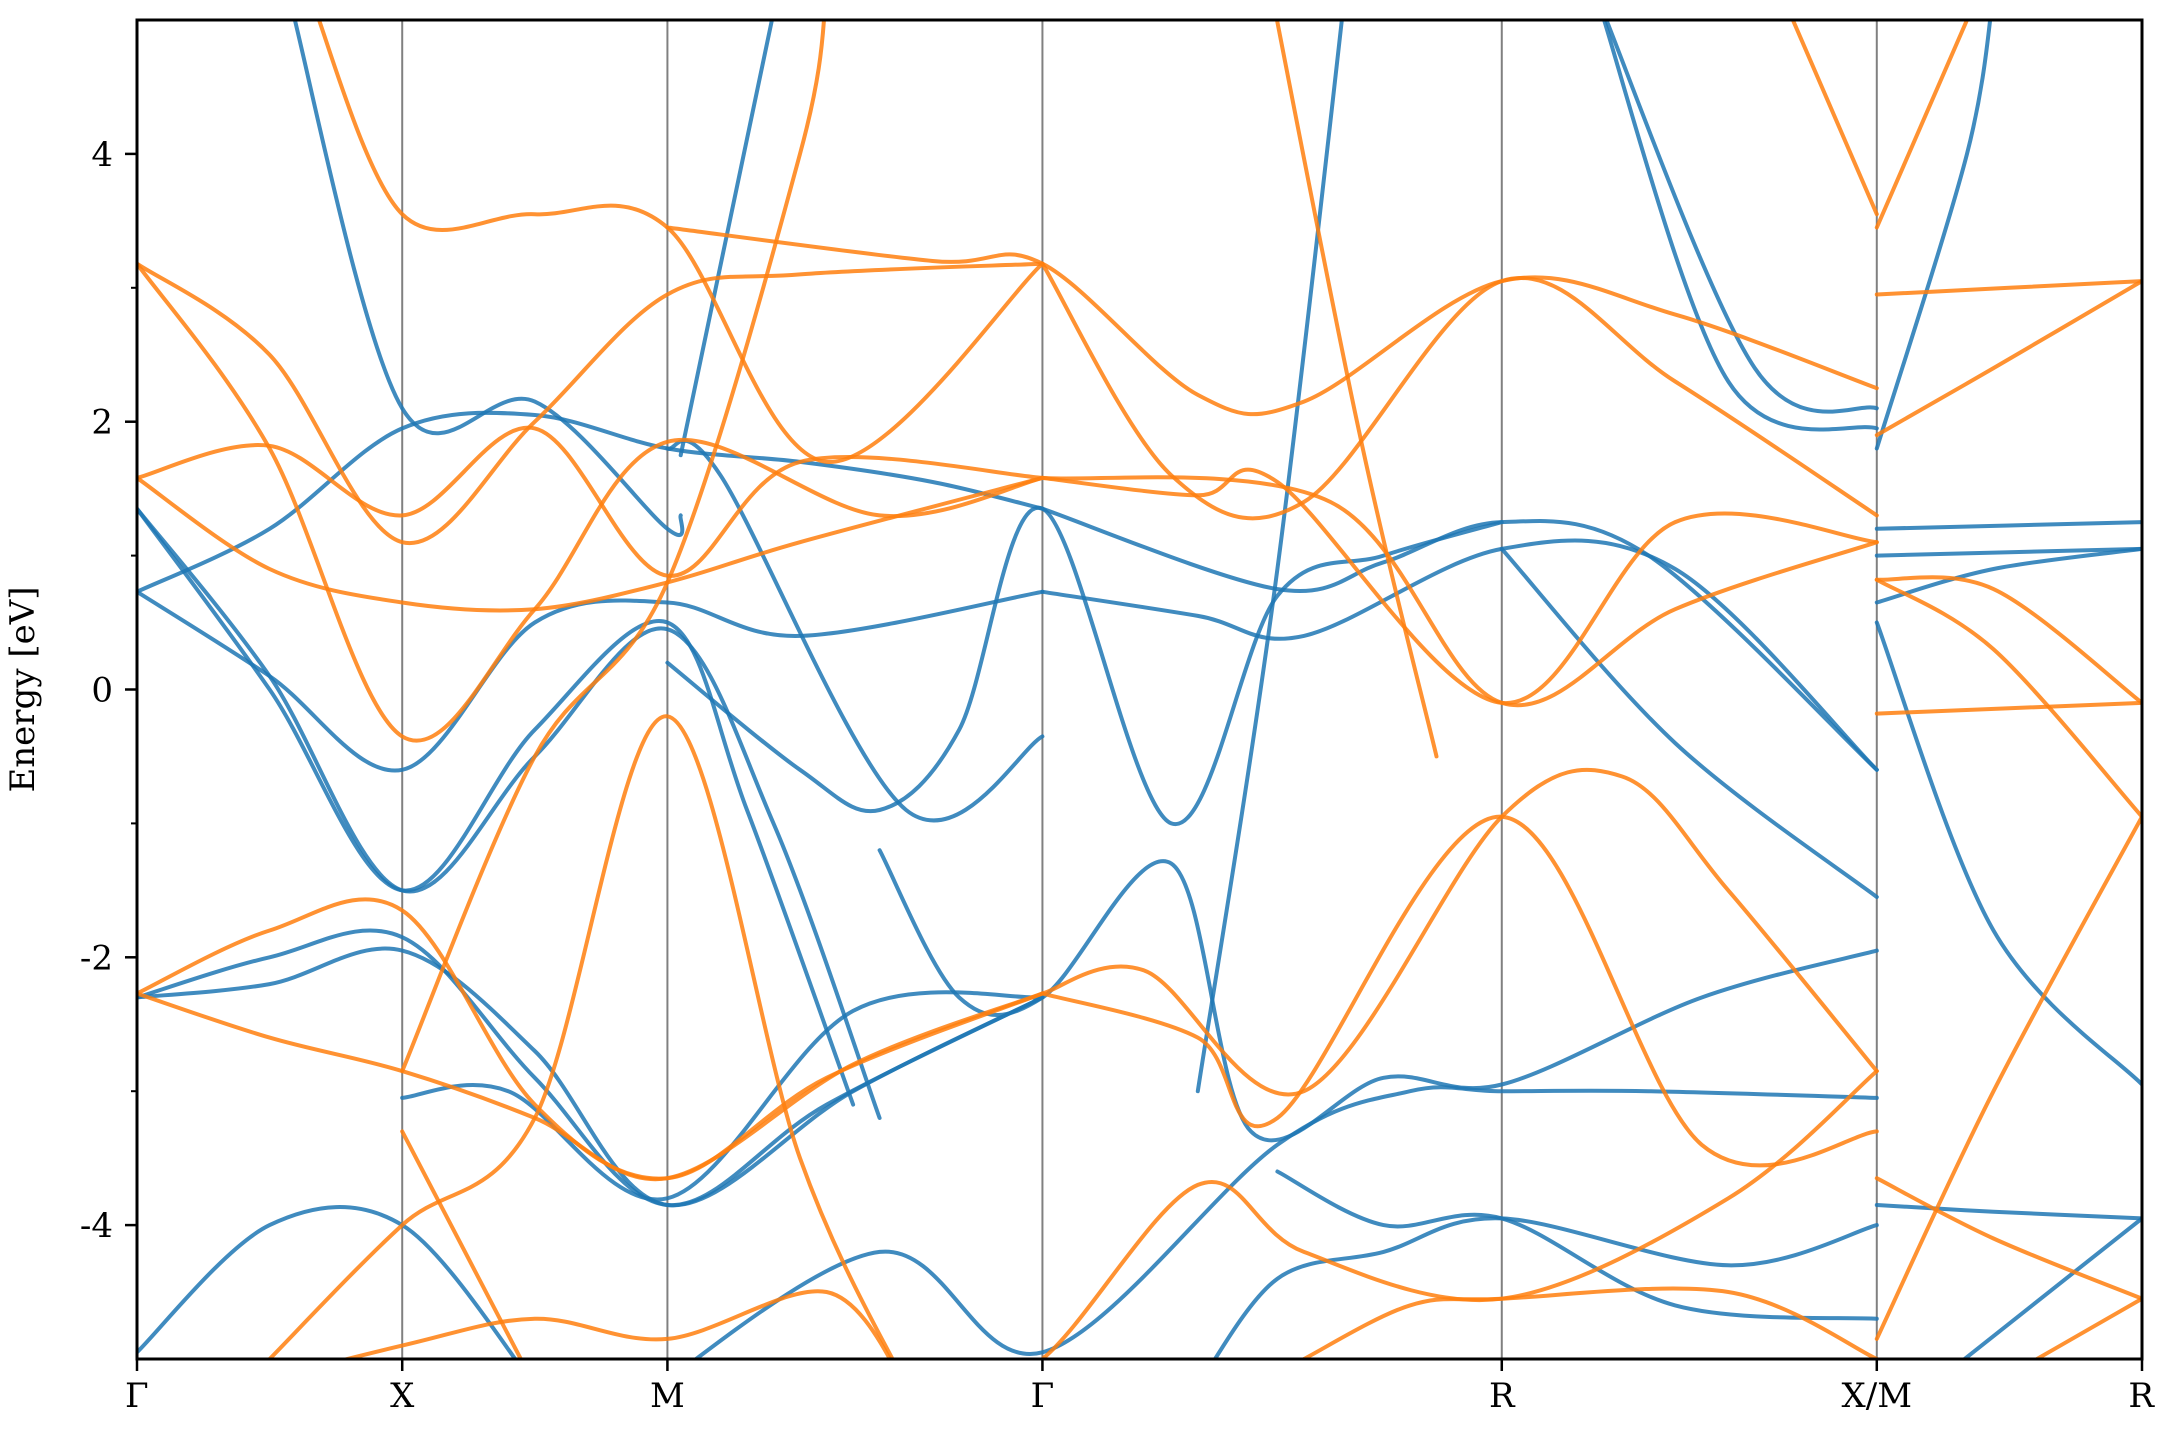  Describe the element at coordinates (402, 1396) in the screenshot. I see `k-point-label: X` at that location.